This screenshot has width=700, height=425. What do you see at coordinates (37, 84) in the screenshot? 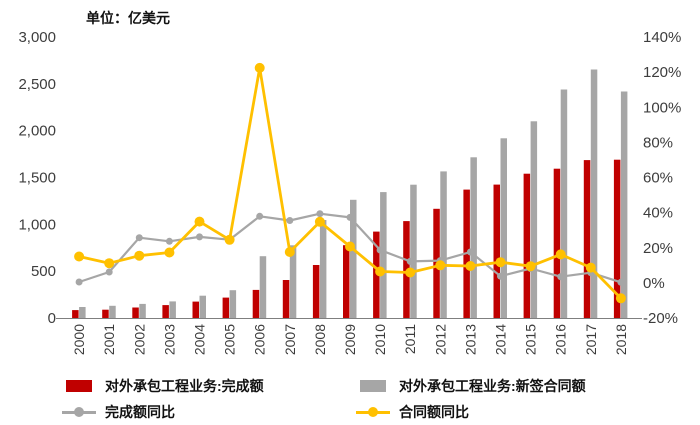
I see `svg-text: 2,500` at bounding box center [37, 84].